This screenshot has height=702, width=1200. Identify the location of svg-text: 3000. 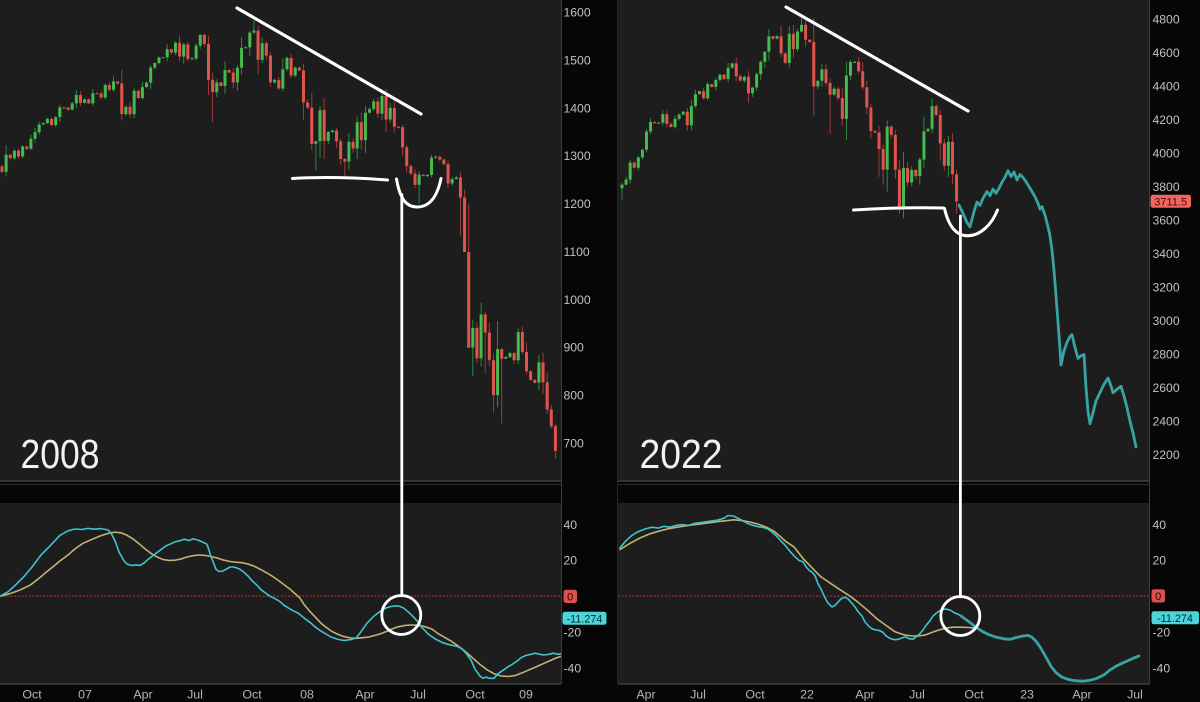
(1166, 321).